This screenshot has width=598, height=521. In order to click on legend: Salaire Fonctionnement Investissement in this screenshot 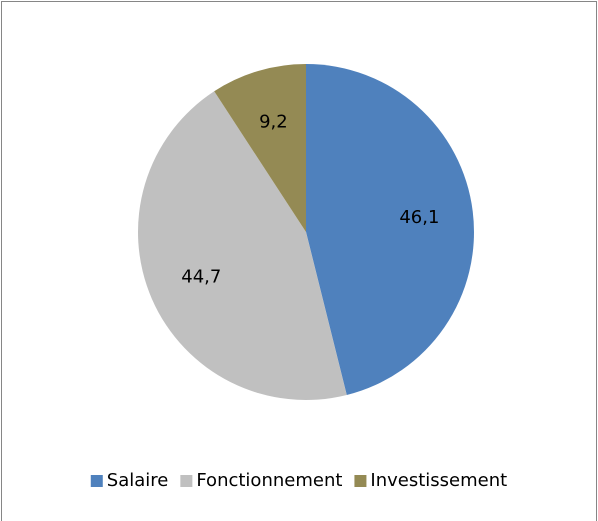, I will do `click(298, 480)`.